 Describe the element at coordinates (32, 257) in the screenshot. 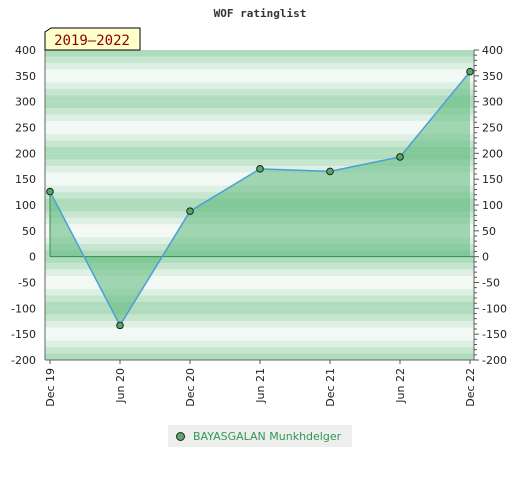

I see `y-tick-label-left: 0` at that location.